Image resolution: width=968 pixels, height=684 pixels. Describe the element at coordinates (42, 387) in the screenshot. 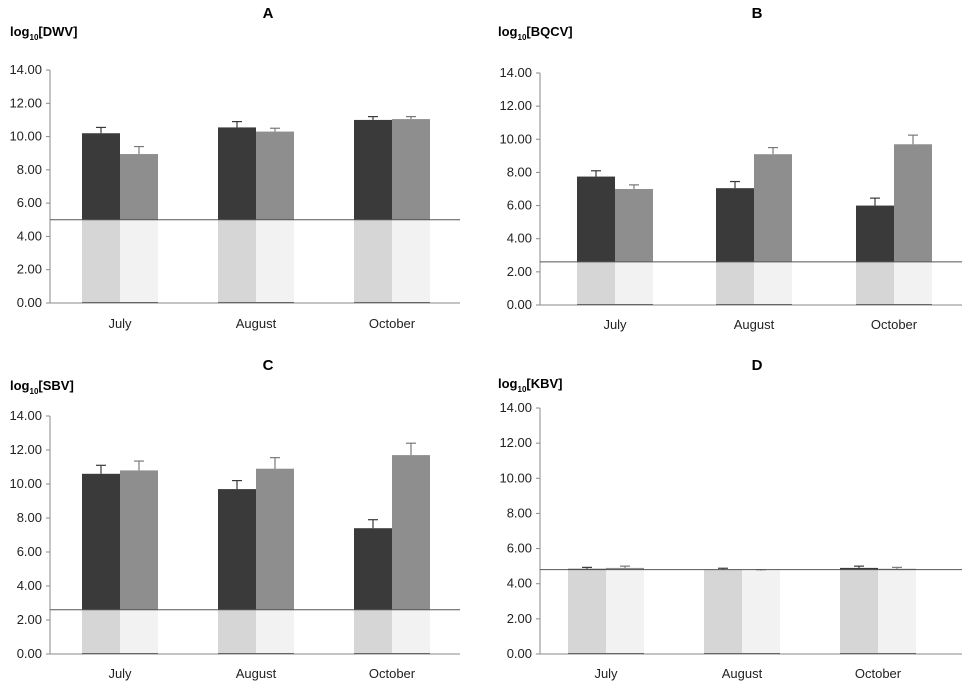

I see `y-axis-label: log10[SBV]` at that location.